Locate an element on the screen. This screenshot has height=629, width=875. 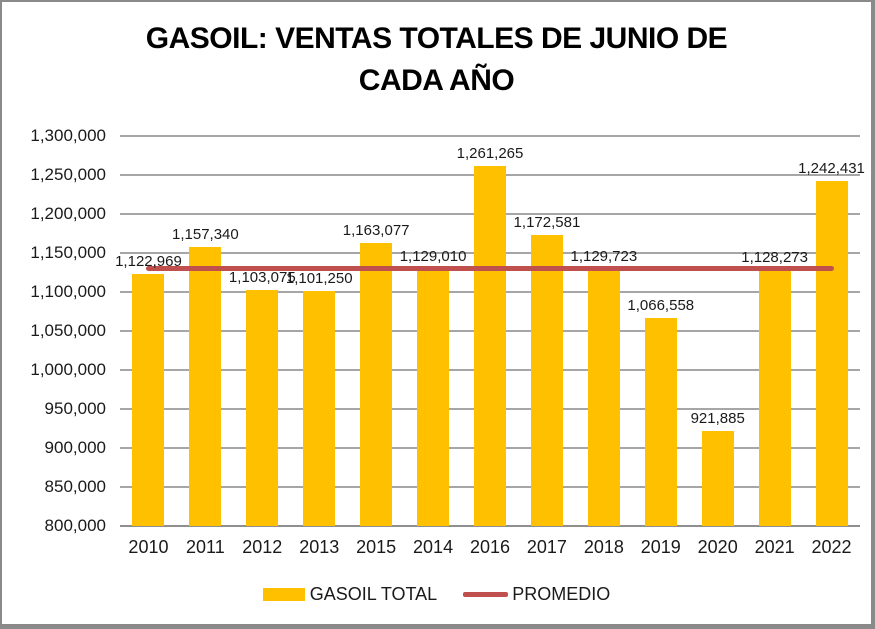
data-label-2019: 1,066,558 is located at coordinates (661, 306).